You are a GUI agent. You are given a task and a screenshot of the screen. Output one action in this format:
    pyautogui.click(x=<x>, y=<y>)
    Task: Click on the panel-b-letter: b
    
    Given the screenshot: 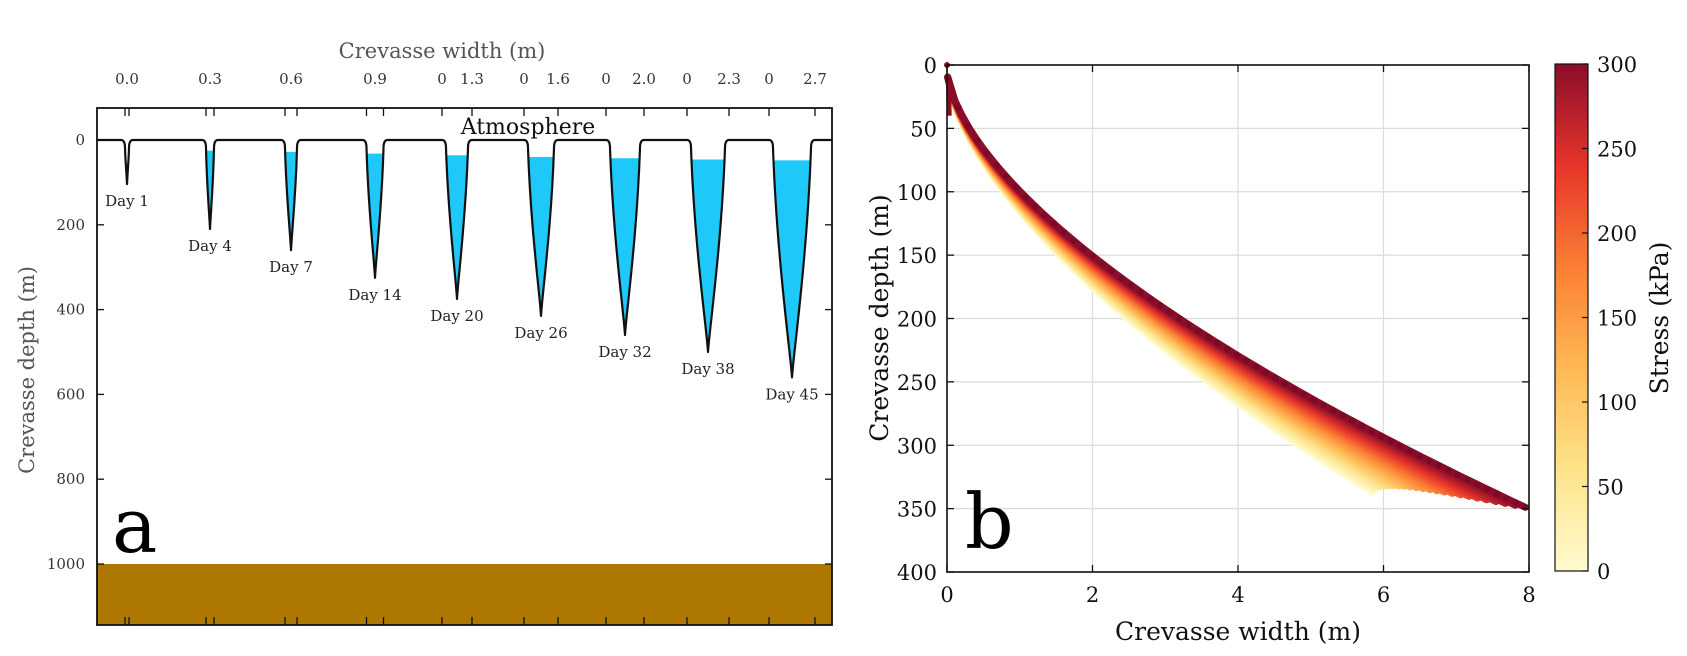 What is the action you would take?
    pyautogui.click(x=989, y=521)
    